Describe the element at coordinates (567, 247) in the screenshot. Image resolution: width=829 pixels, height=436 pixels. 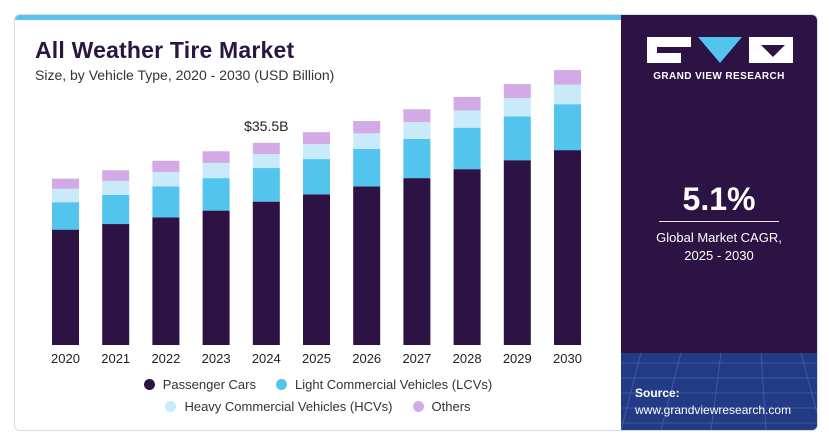
I see `bar-segment-passenger-cars-2030` at that location.